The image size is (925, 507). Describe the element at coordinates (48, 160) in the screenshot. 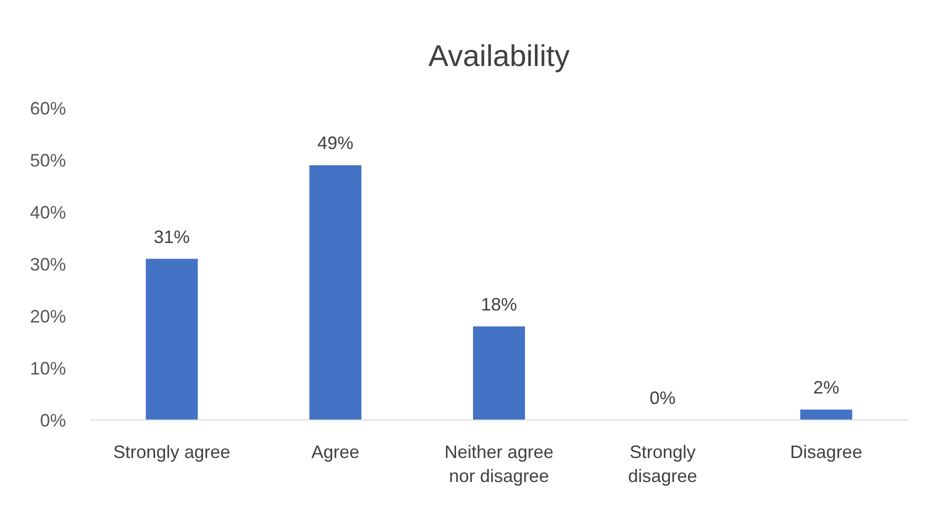

I see `y-tick-label: 50%` at that location.